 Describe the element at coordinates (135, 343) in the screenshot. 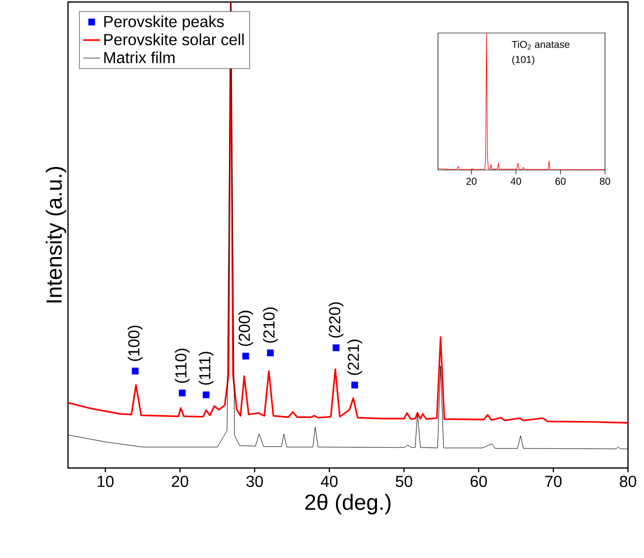

I see `annotation: (100)` at that location.